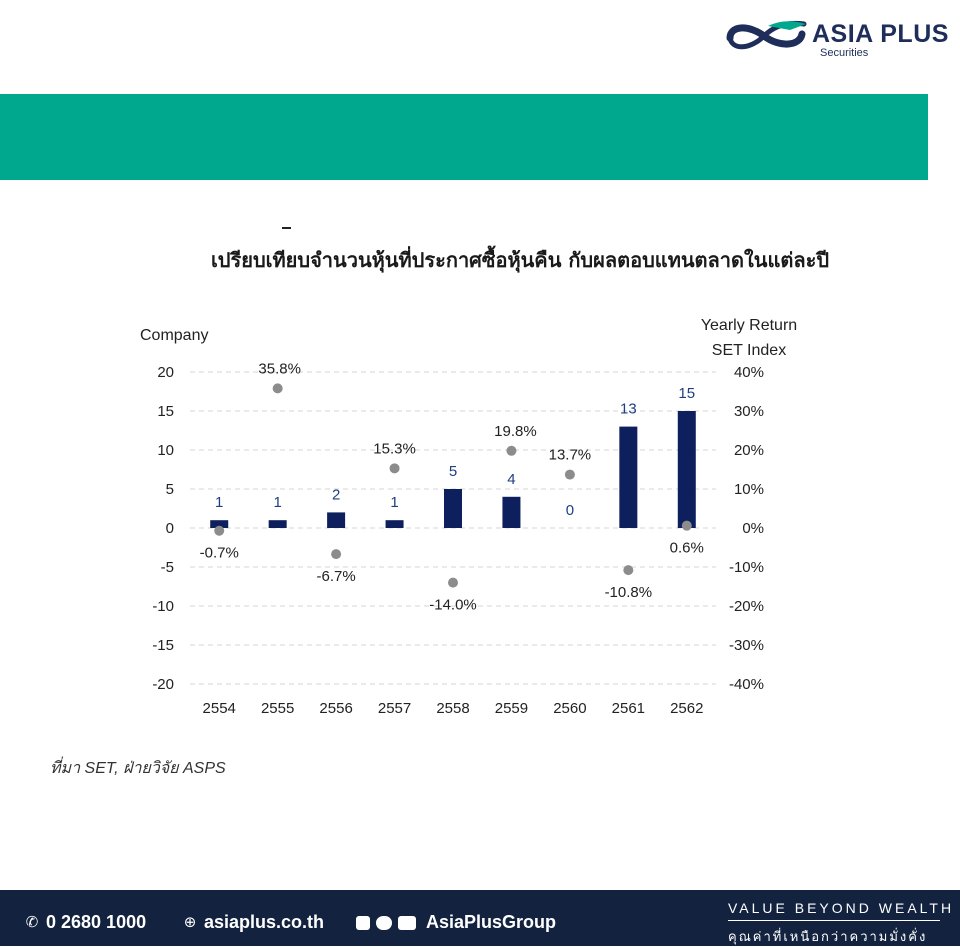  I want to click on twitter-icon, so click(384, 923).